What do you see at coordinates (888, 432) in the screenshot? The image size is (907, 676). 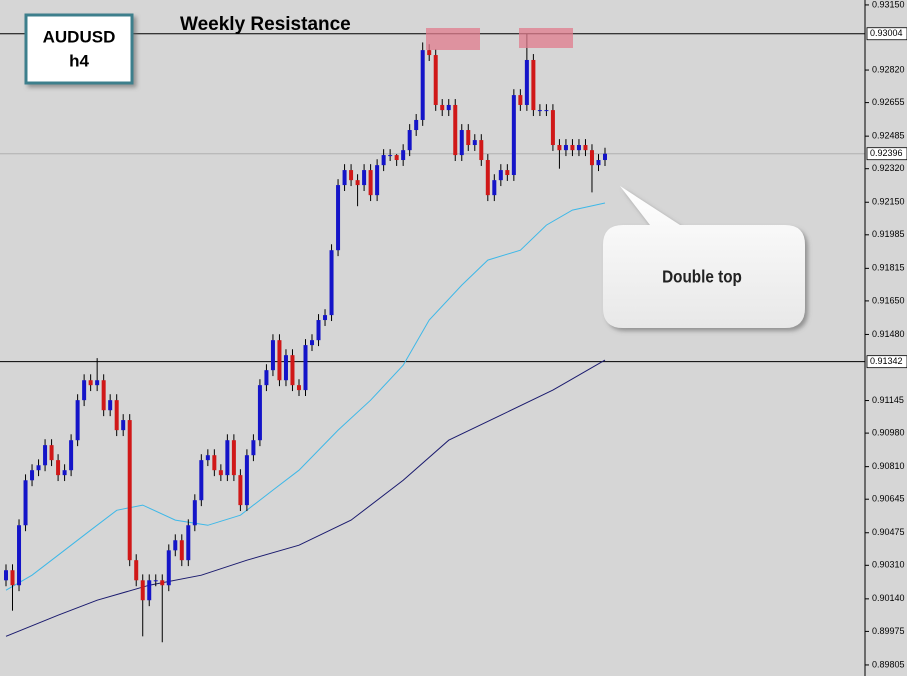 I see `y-tick-label: 0.90980` at bounding box center [888, 432].